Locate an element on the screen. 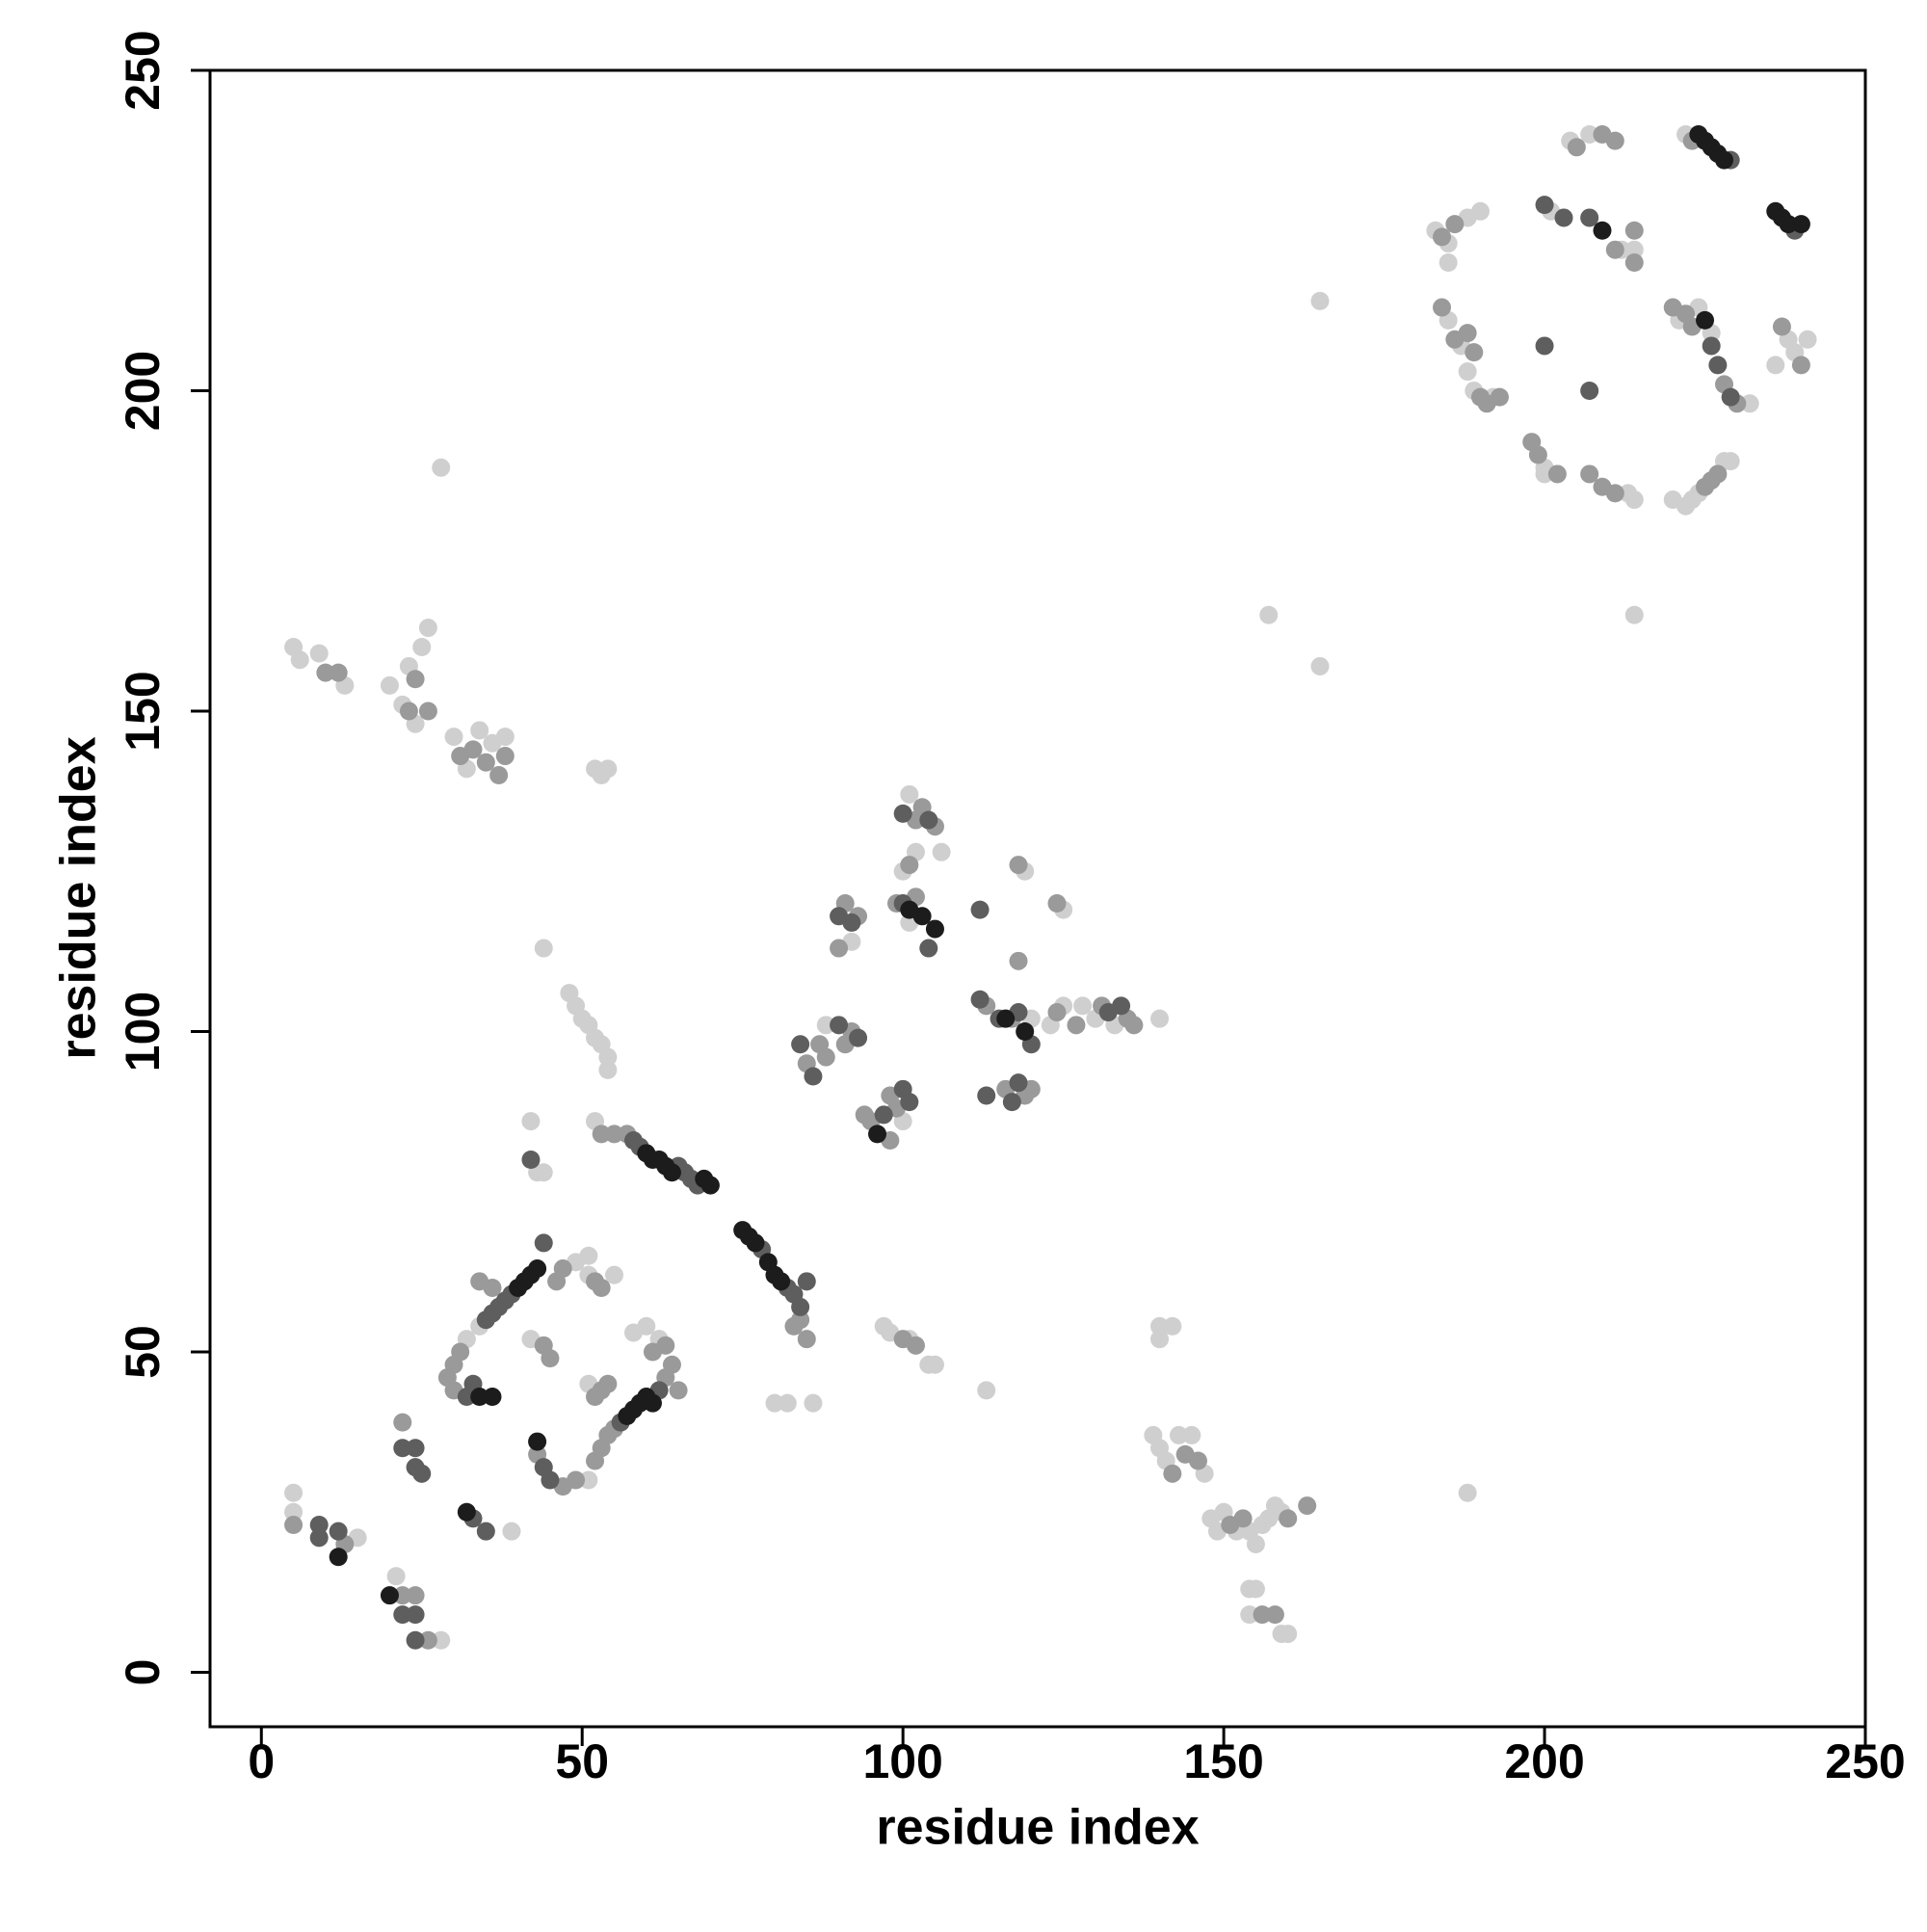 This screenshot has height=1932, width=1927. y-tick-label: 150 is located at coordinates (143, 711).